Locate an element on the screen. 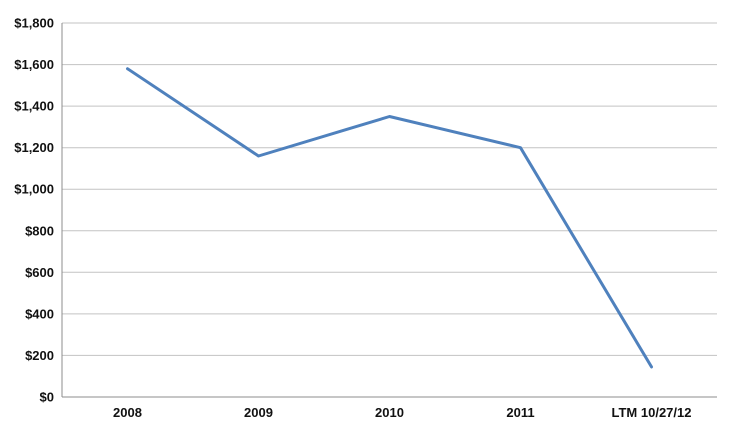 The image size is (733, 439). y-tick-label: $1,200 is located at coordinates (34, 147).